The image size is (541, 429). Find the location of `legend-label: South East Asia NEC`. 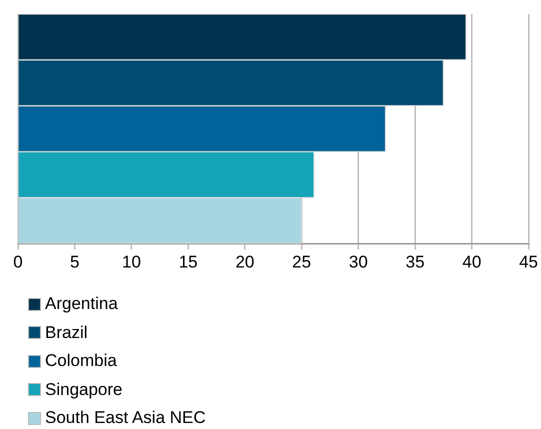

legend-label: South East Asia NEC is located at coordinates (125, 418).